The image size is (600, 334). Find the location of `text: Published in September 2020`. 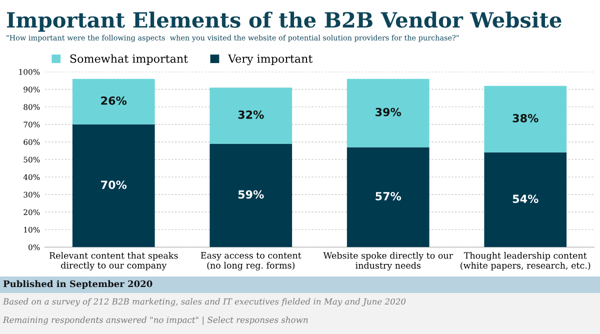

text: Published in September 2020 is located at coordinates (77, 284).